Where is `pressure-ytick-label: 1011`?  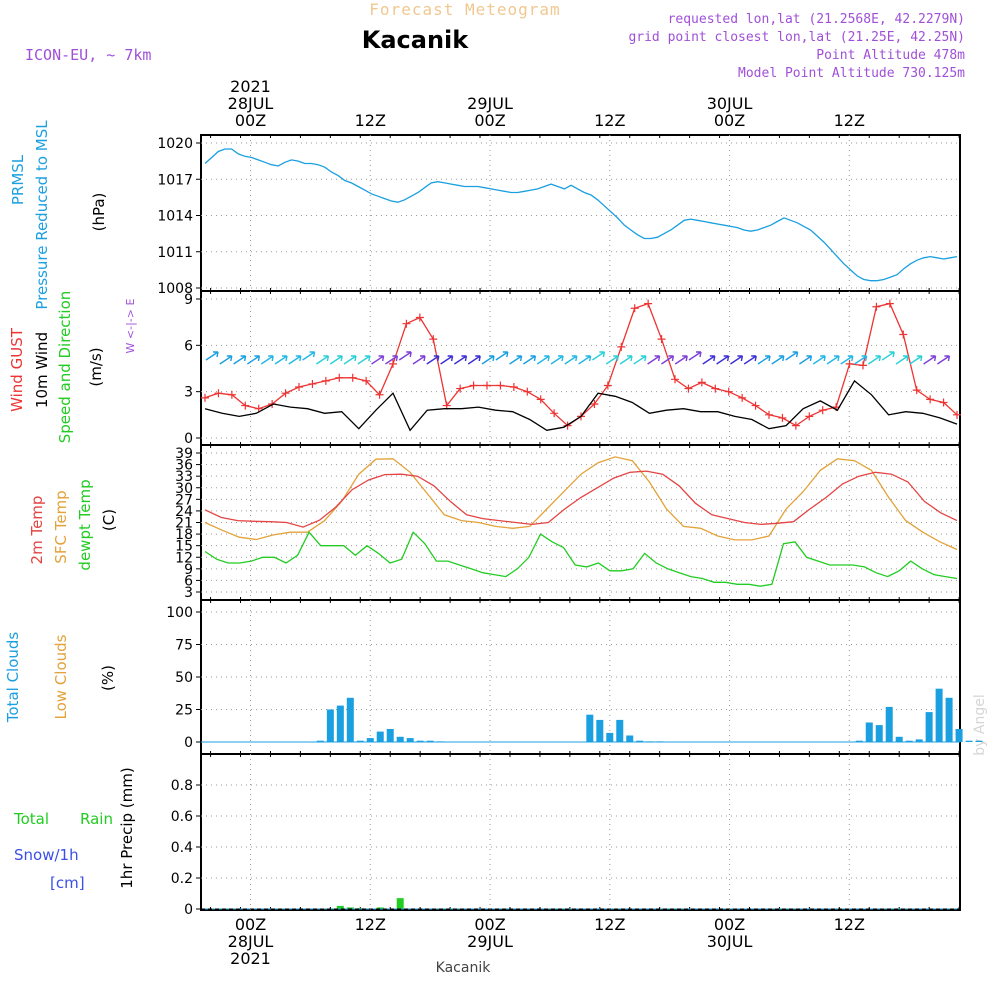
pressure-ytick-label: 1011 is located at coordinates (175, 253).